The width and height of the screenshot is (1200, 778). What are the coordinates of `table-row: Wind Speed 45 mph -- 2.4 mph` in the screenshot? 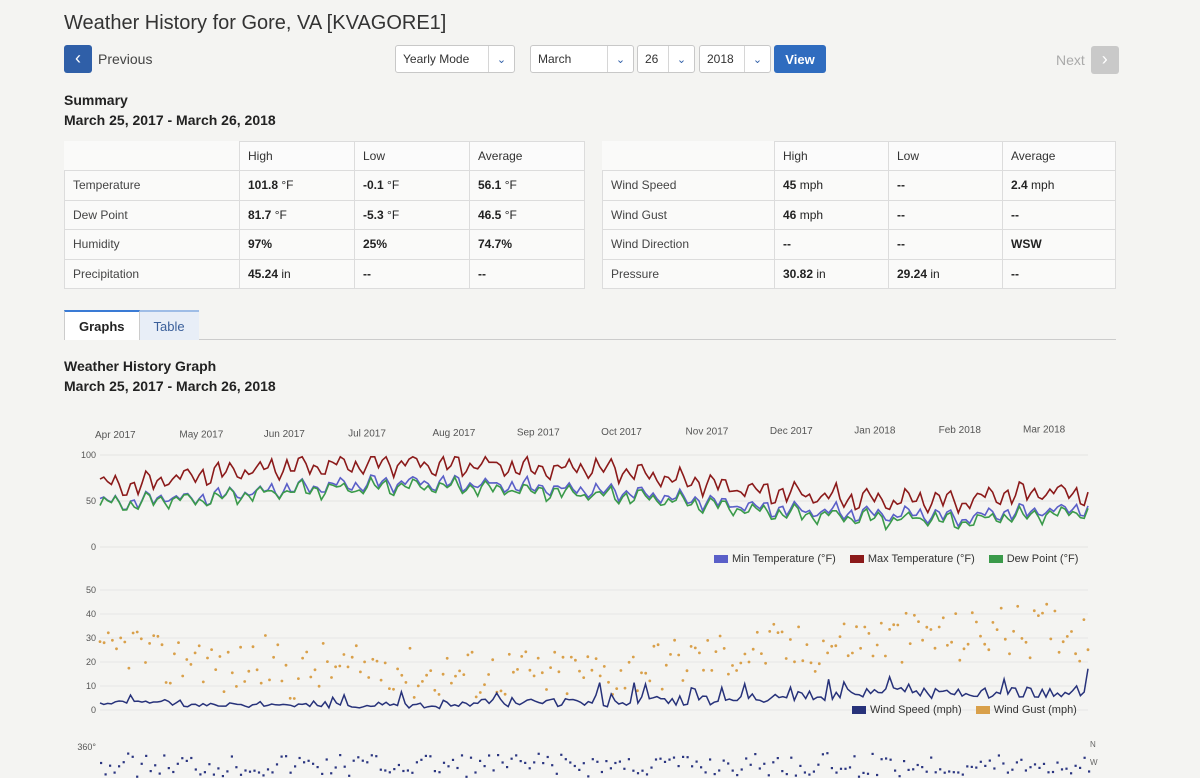 It's located at (859, 185).